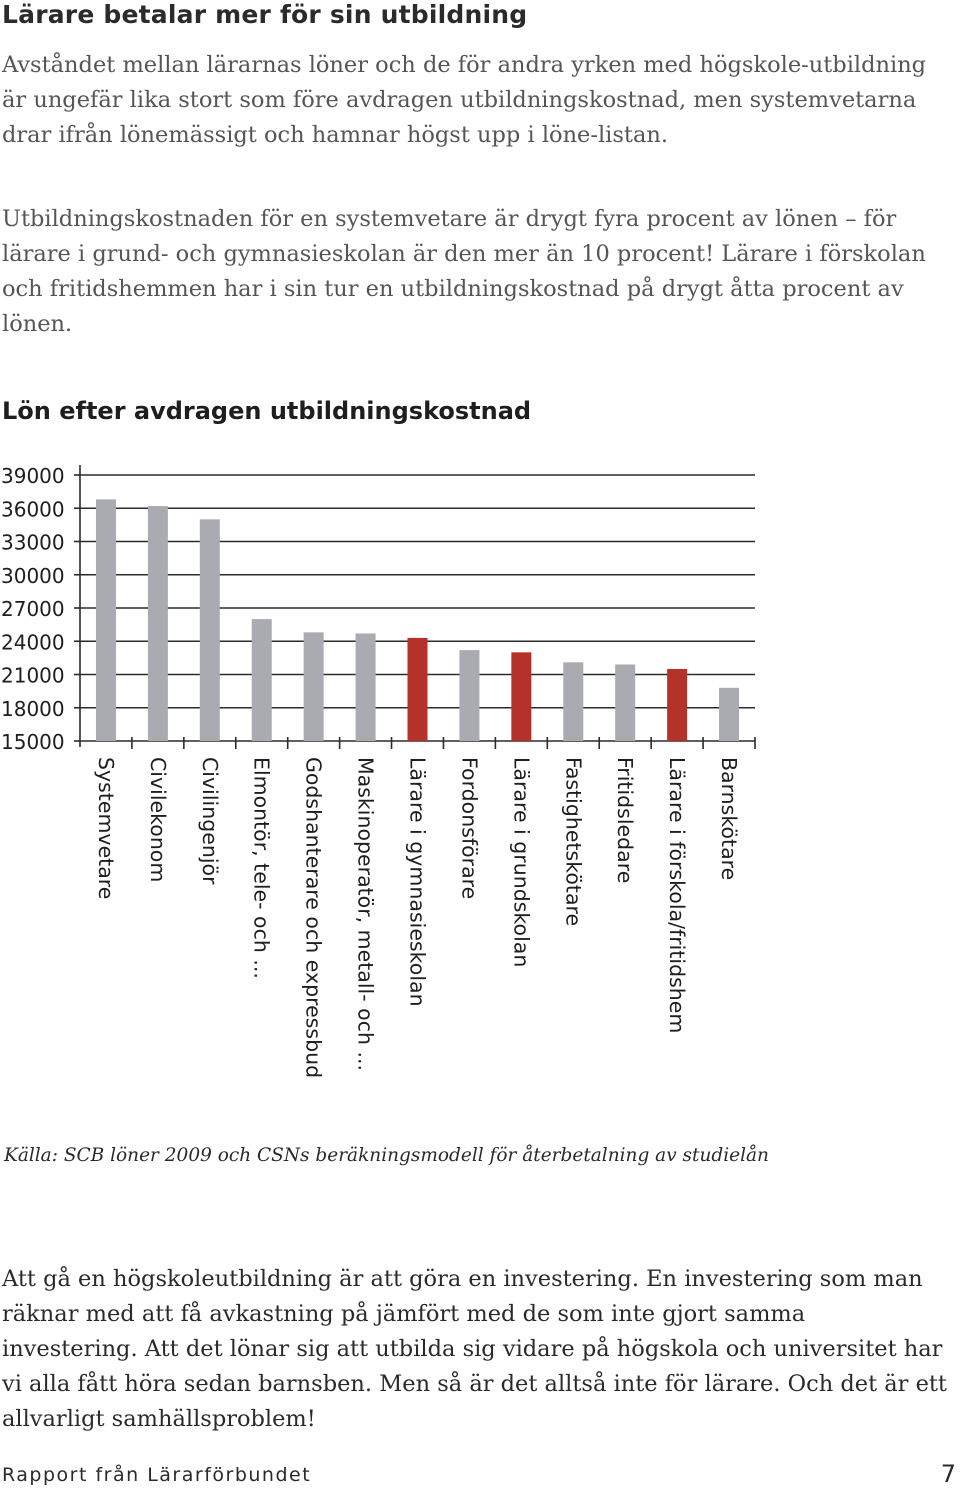 The width and height of the screenshot is (960, 1495). I want to click on y-tick-label: 21000, so click(33, 676).